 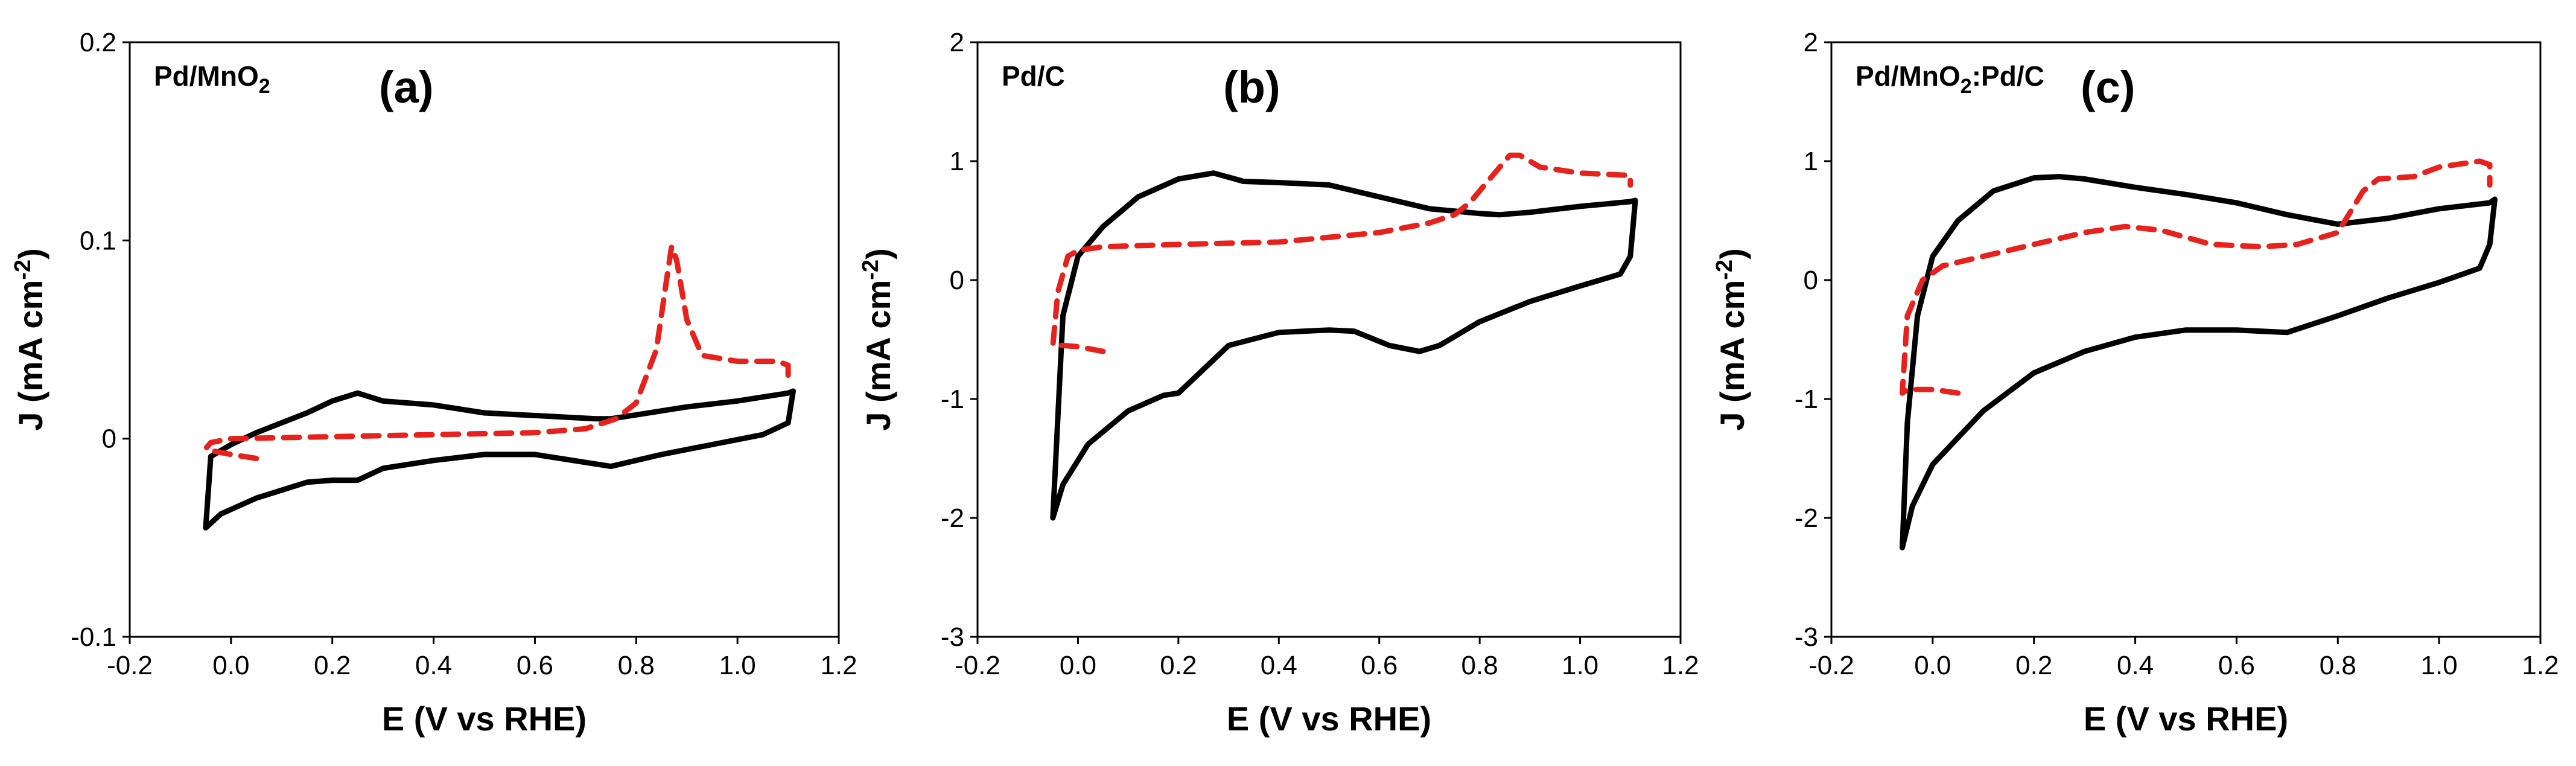 I want to click on panel-letter: (c), so click(x=2108, y=87).